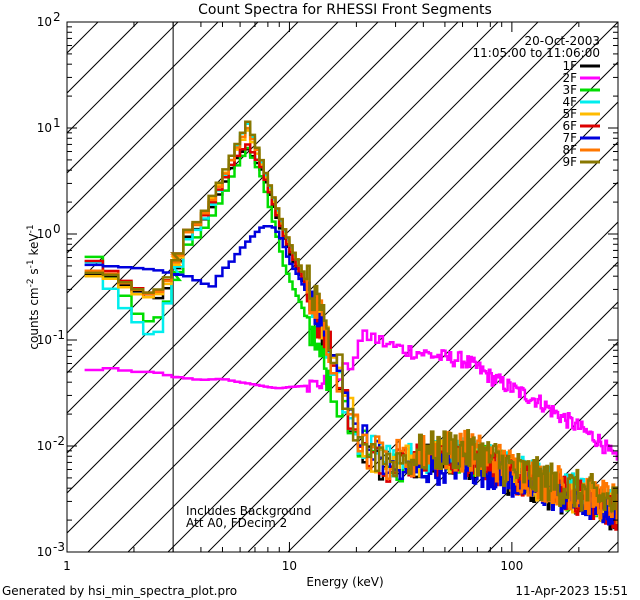 This screenshot has height=600, width=640. What do you see at coordinates (571, 591) in the screenshot?
I see `timestamp-footer: 11-Apr-2023 15:51` at bounding box center [571, 591].